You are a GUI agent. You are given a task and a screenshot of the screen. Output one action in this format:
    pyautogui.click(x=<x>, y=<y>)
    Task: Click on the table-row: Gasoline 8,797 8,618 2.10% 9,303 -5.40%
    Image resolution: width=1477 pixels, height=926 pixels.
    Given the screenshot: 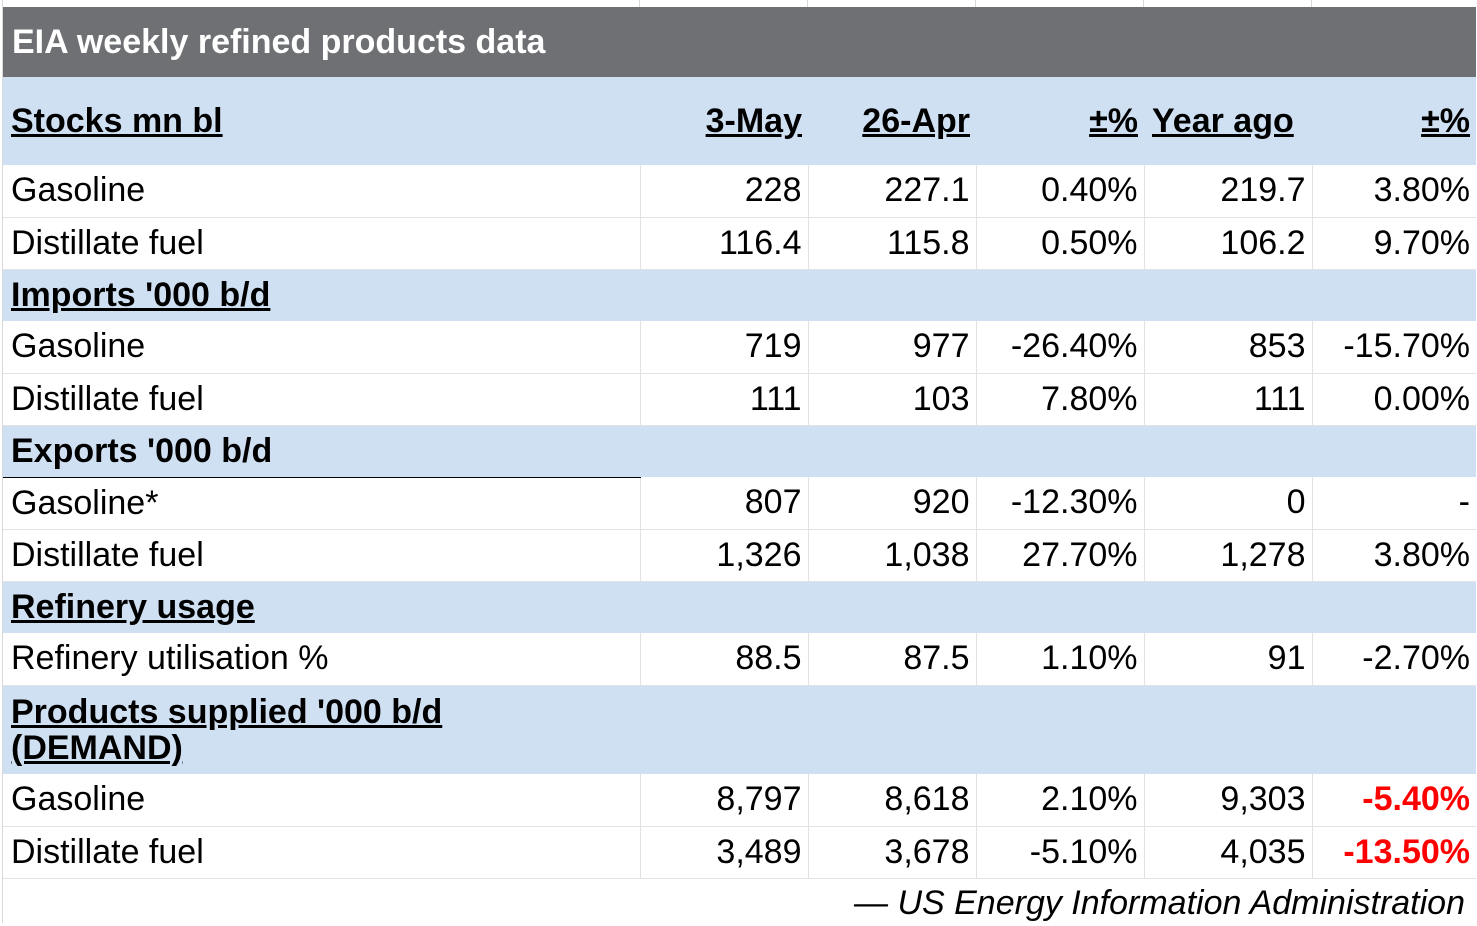 What is the action you would take?
    pyautogui.click(x=739, y=800)
    